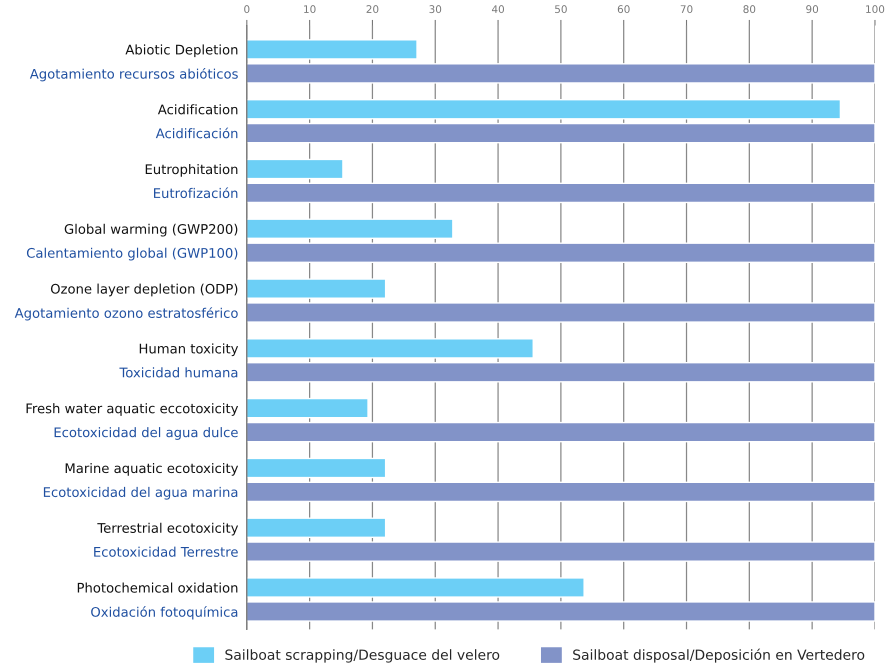 The height and width of the screenshot is (671, 891). Describe the element at coordinates (132, 242) in the screenshot. I see `y-tick-label: Global warming (GWP200) Calentamiento global (GWP100)` at that location.